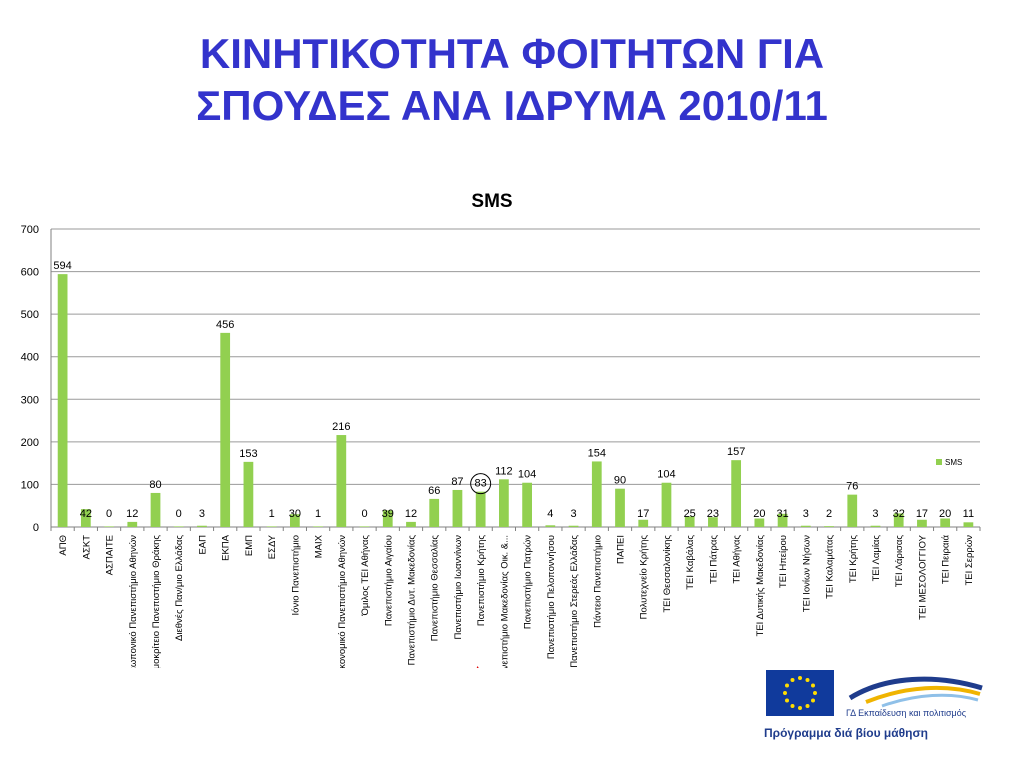  What do you see at coordinates (30, 443) in the screenshot?
I see `y-tick-label: 200` at bounding box center [30, 443].